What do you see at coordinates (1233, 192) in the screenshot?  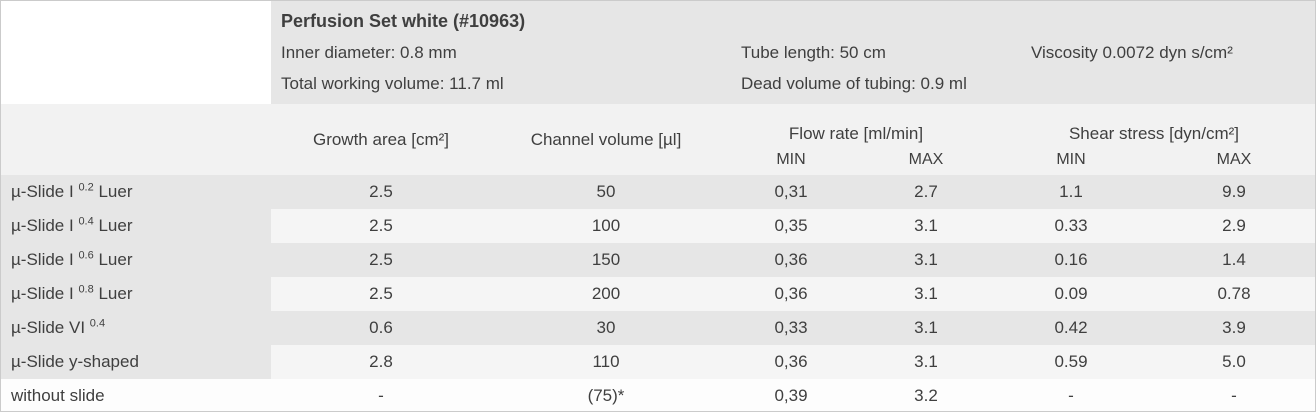 I see `cell-shear-max: 9.9` at bounding box center [1233, 192].